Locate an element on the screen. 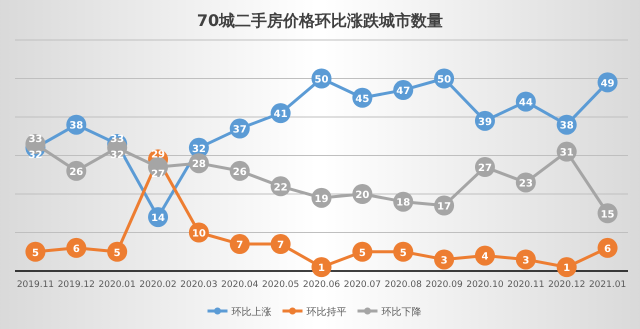 The image size is (640, 329). legend-label: 环比下降 is located at coordinates (402, 312).